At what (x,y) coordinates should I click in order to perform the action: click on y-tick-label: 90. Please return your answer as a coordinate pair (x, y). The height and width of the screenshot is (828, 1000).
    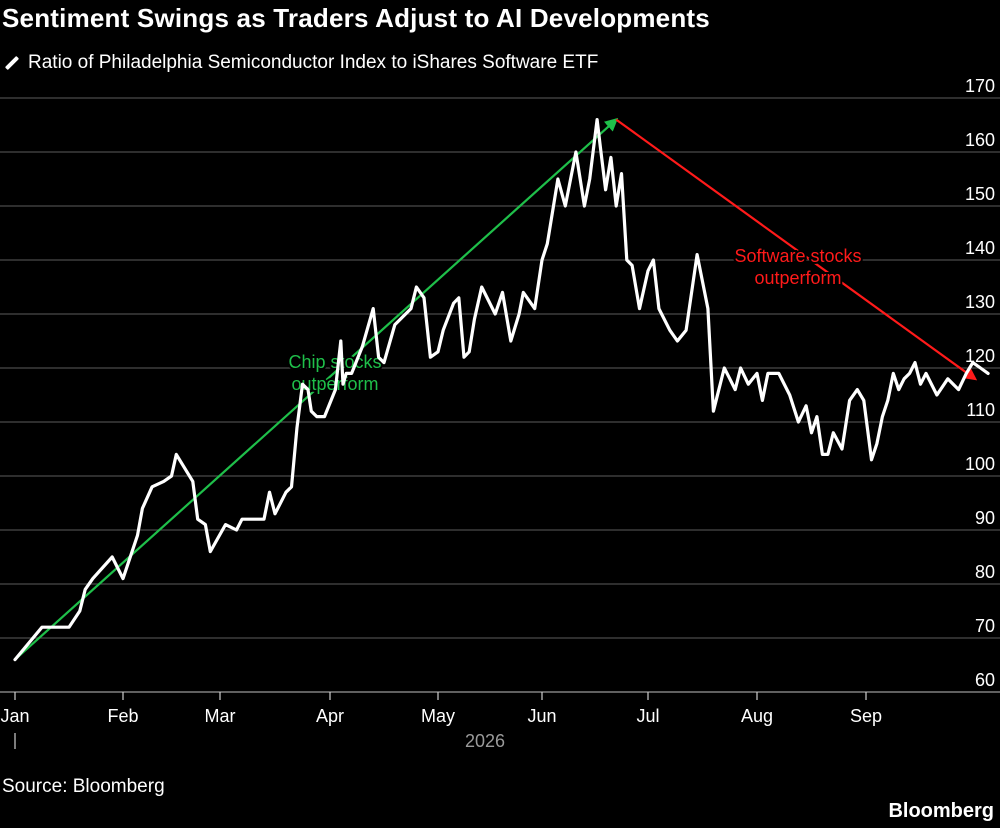
    Looking at the image, I should click on (985, 518).